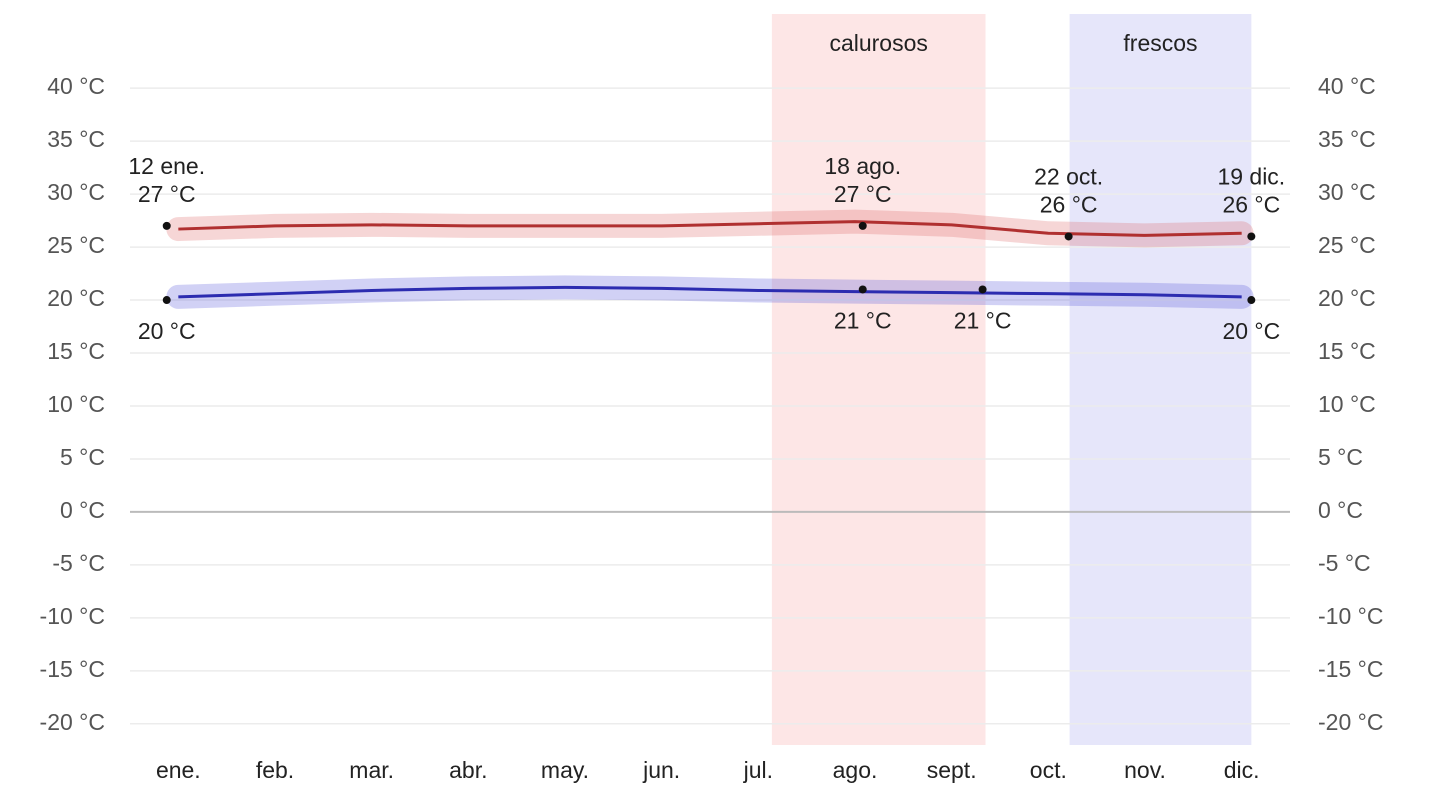 The height and width of the screenshot is (787, 1431). Describe the element at coordinates (1048, 770) in the screenshot. I see `x-tick-label: oct.` at that location.